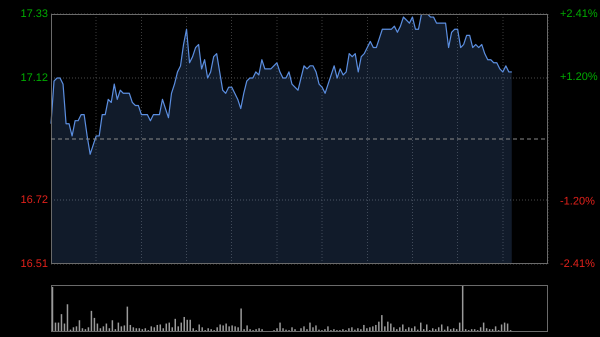 The height and width of the screenshot is (337, 600). I want to click on y-tick-label: 17.12, so click(34, 78).